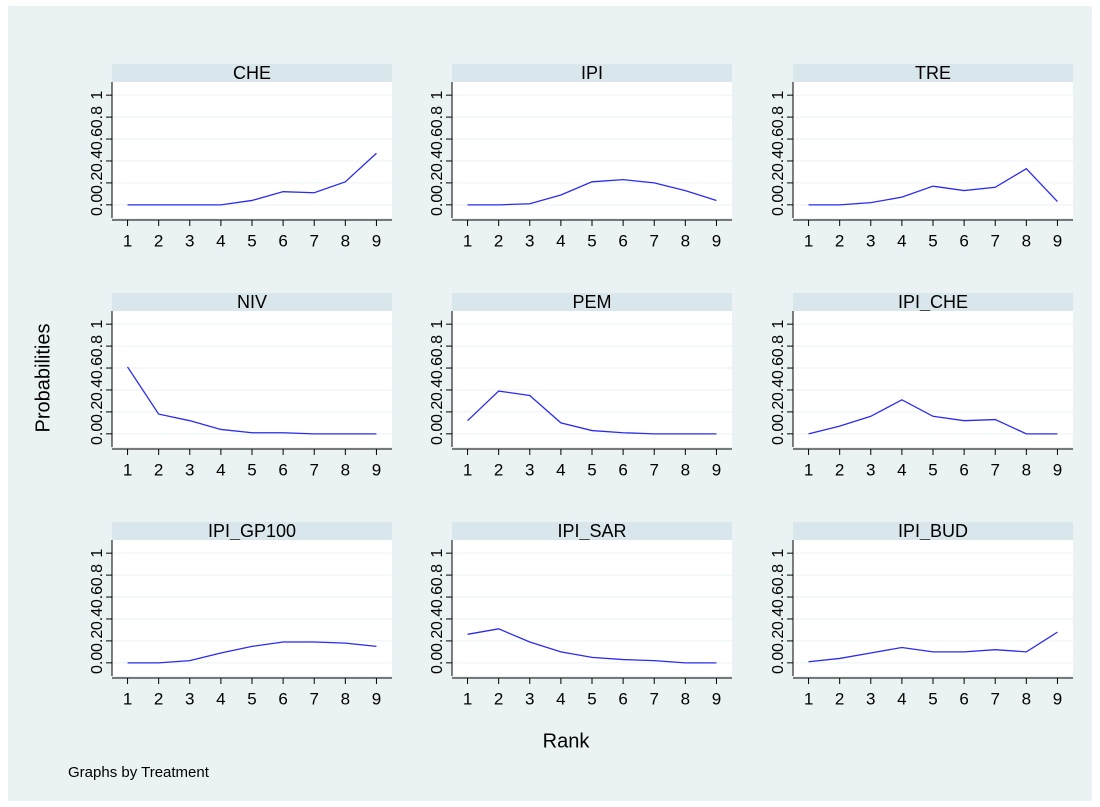  I want to click on panel-title: IPI, so click(592, 73).